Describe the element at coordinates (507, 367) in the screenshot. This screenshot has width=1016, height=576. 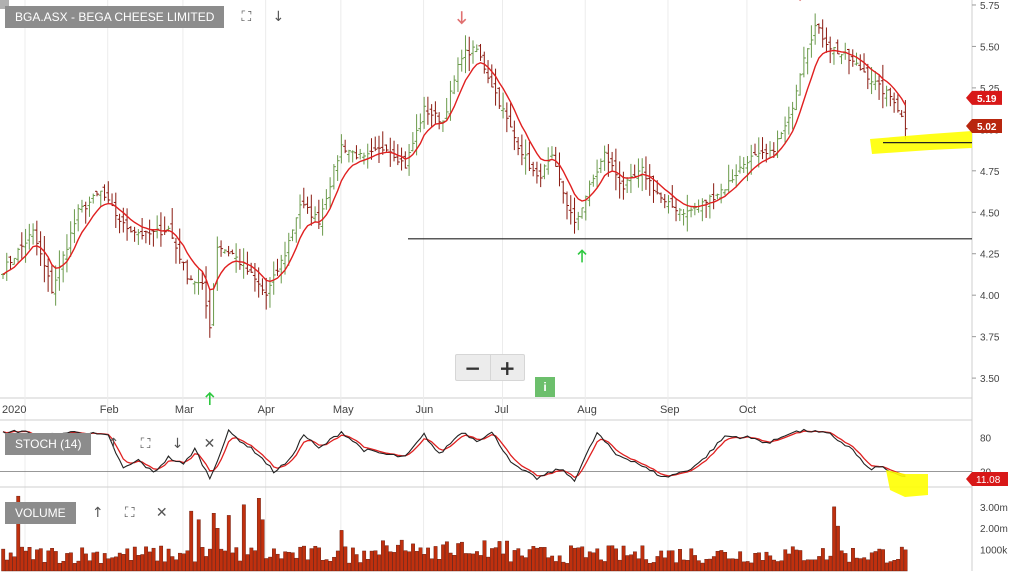
I see `zoom-in-button: +` at that location.